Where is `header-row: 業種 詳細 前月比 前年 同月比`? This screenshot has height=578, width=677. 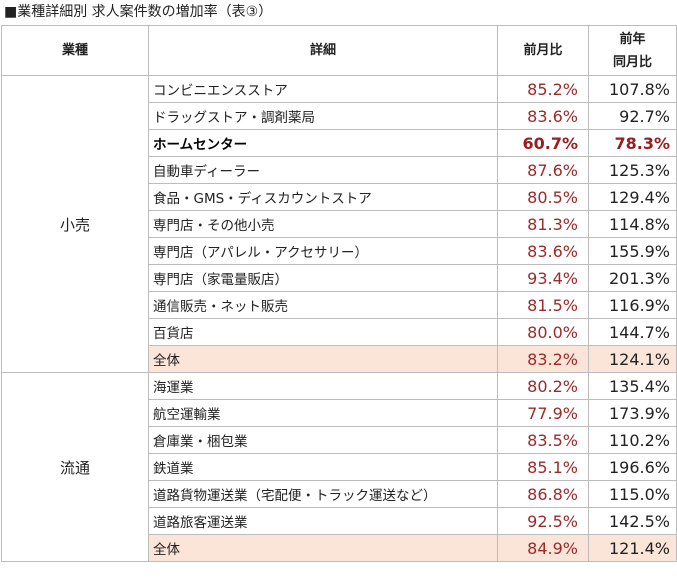
header-row: 業種 詳細 前月比 前年 同月比 is located at coordinates (339, 50).